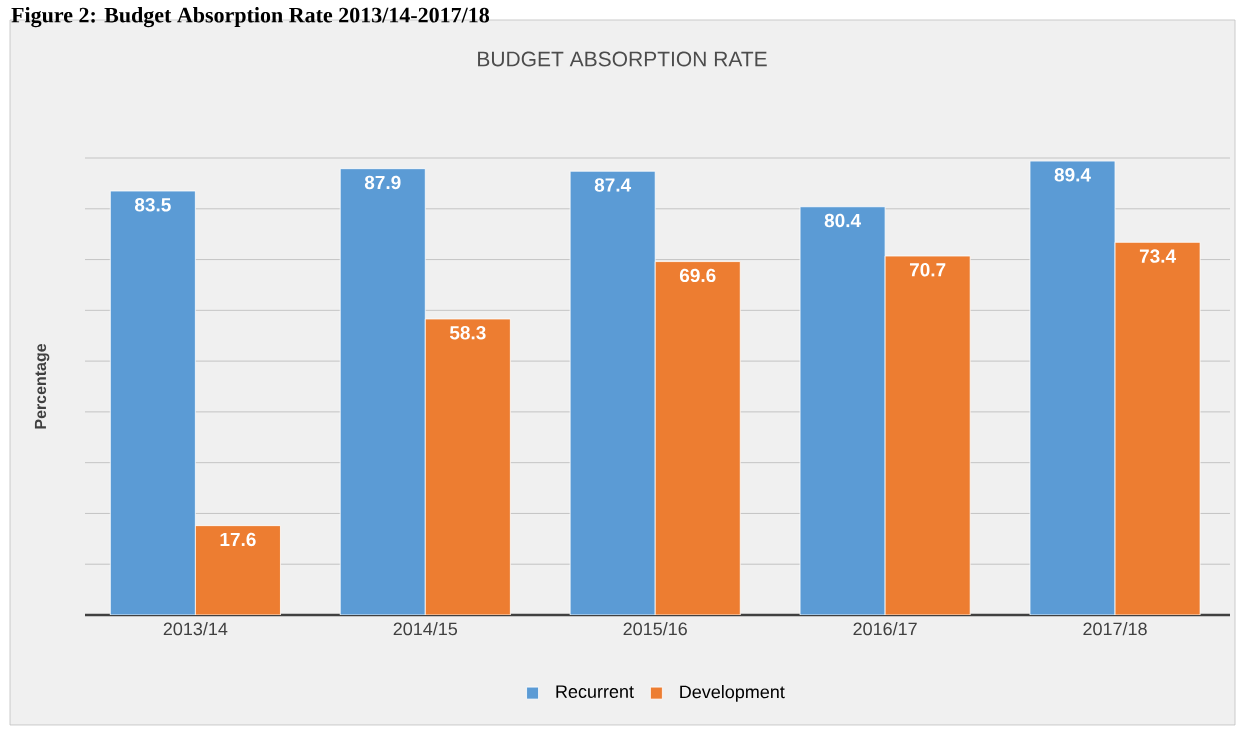 Image resolution: width=1247 pixels, height=733 pixels. I want to click on legend-label: Development, so click(732, 693).